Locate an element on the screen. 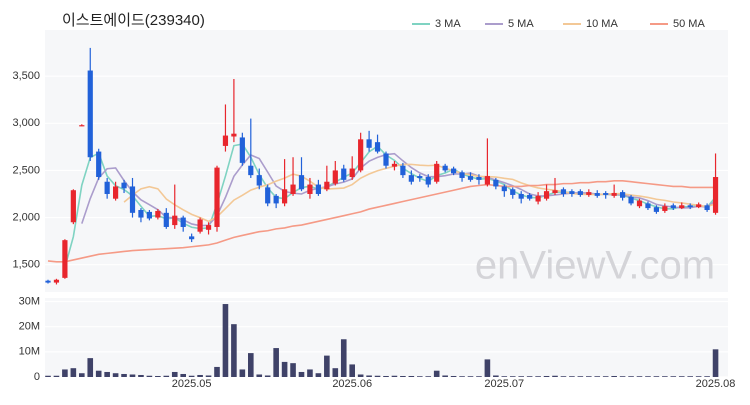  y-tick-label: 2,000 is located at coordinates (26, 217).